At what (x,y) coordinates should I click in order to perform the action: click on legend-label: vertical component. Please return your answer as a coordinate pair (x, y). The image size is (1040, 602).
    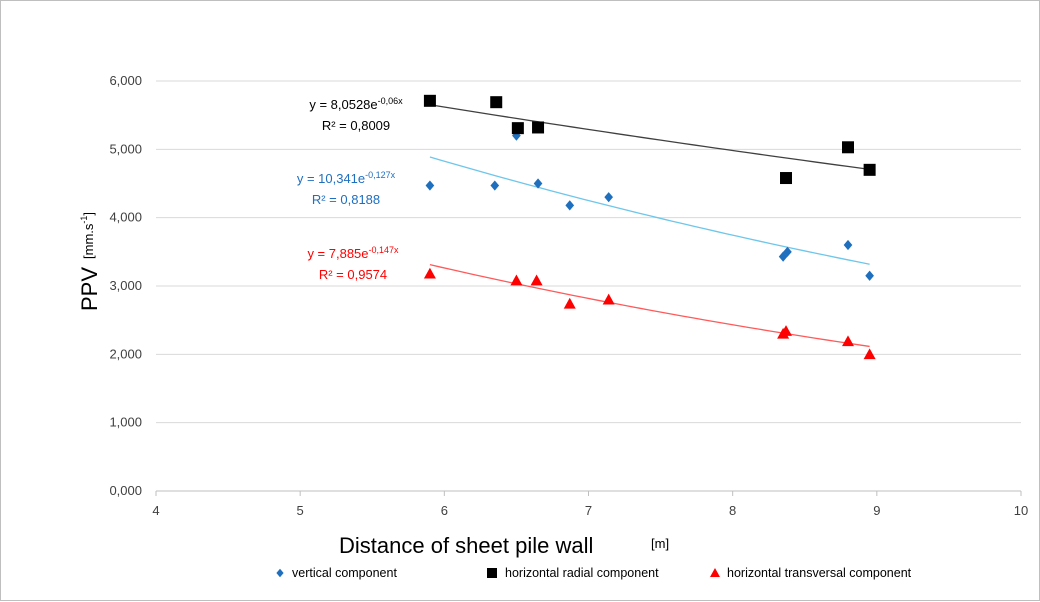
    Looking at the image, I should click on (344, 573).